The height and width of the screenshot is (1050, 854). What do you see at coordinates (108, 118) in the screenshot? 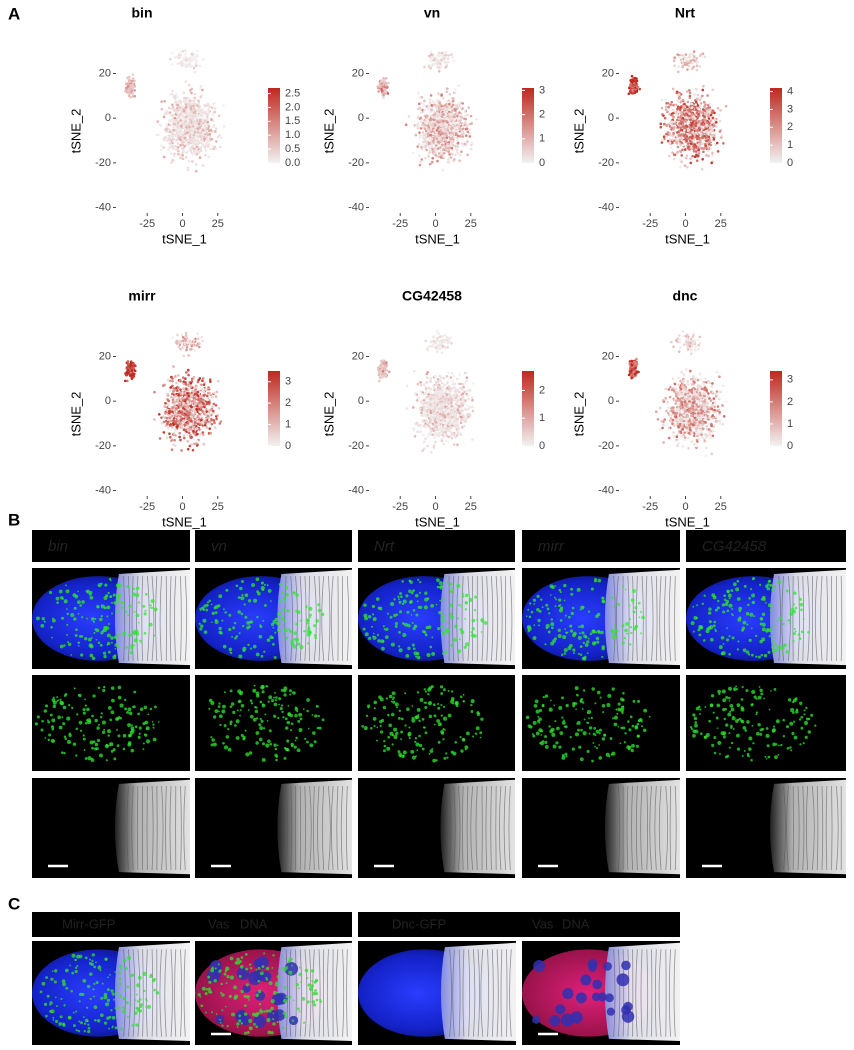
I see `y-tick-label: 0` at bounding box center [108, 118].